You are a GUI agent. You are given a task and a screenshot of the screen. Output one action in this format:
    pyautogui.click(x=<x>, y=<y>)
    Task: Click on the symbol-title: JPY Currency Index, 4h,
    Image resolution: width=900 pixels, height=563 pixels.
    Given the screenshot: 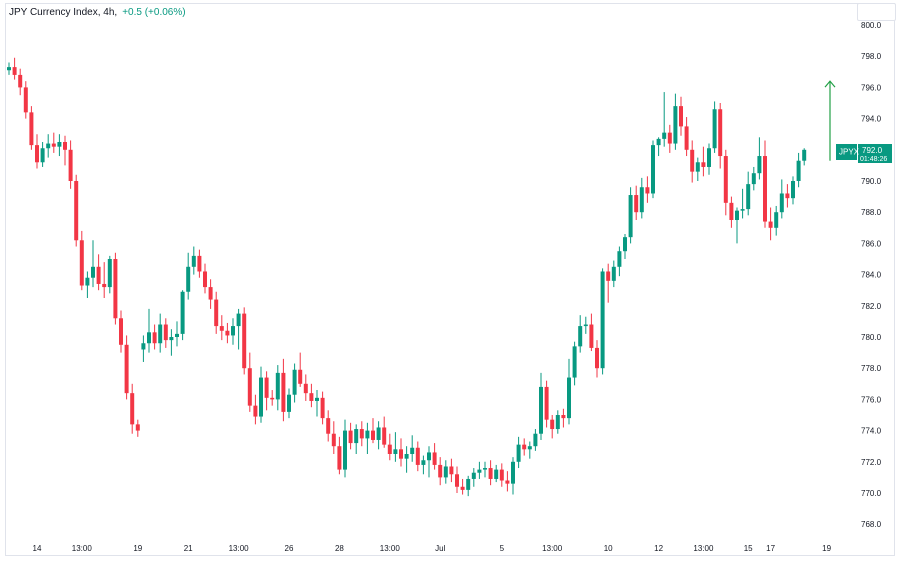 What is the action you would take?
    pyautogui.click(x=63, y=12)
    